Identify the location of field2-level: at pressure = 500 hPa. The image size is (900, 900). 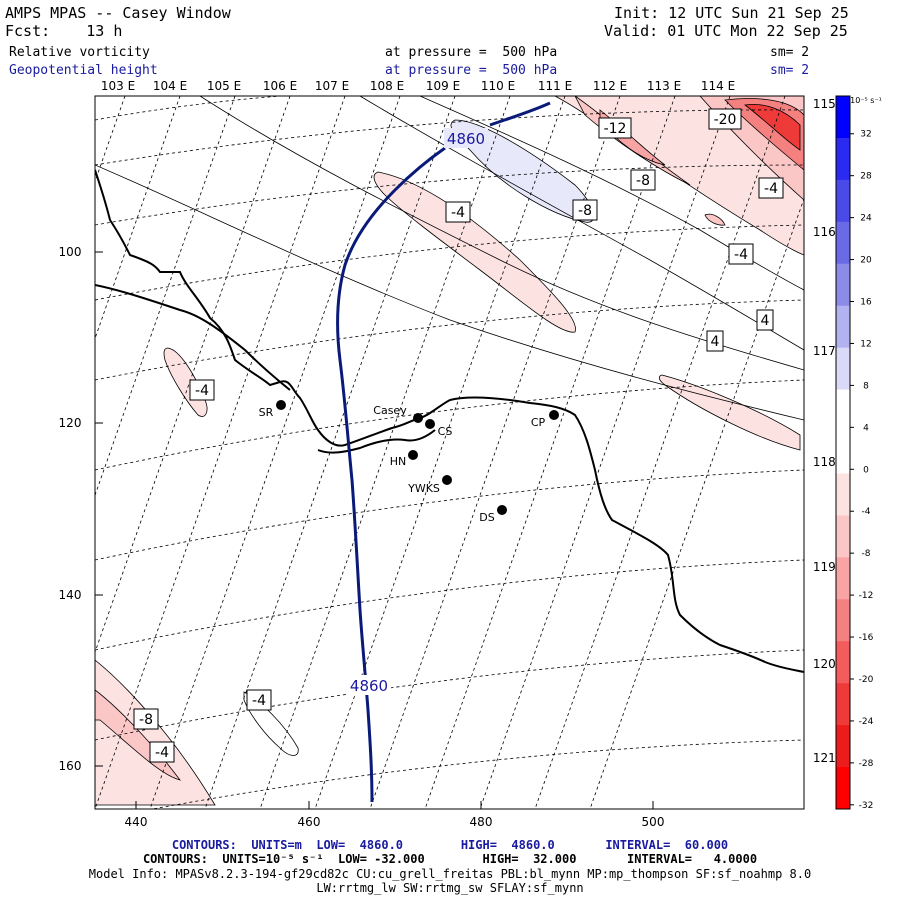
(471, 70).